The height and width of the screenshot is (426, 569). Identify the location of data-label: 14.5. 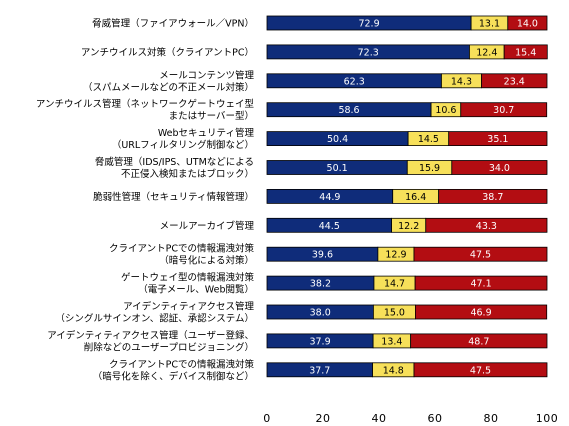
(428, 139).